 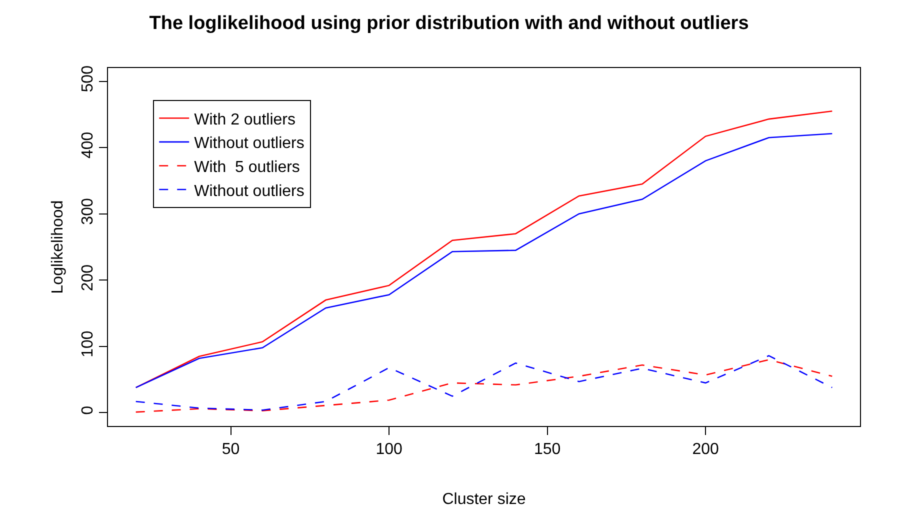 What do you see at coordinates (389, 449) in the screenshot?
I see `x-tick-label: 100` at bounding box center [389, 449].